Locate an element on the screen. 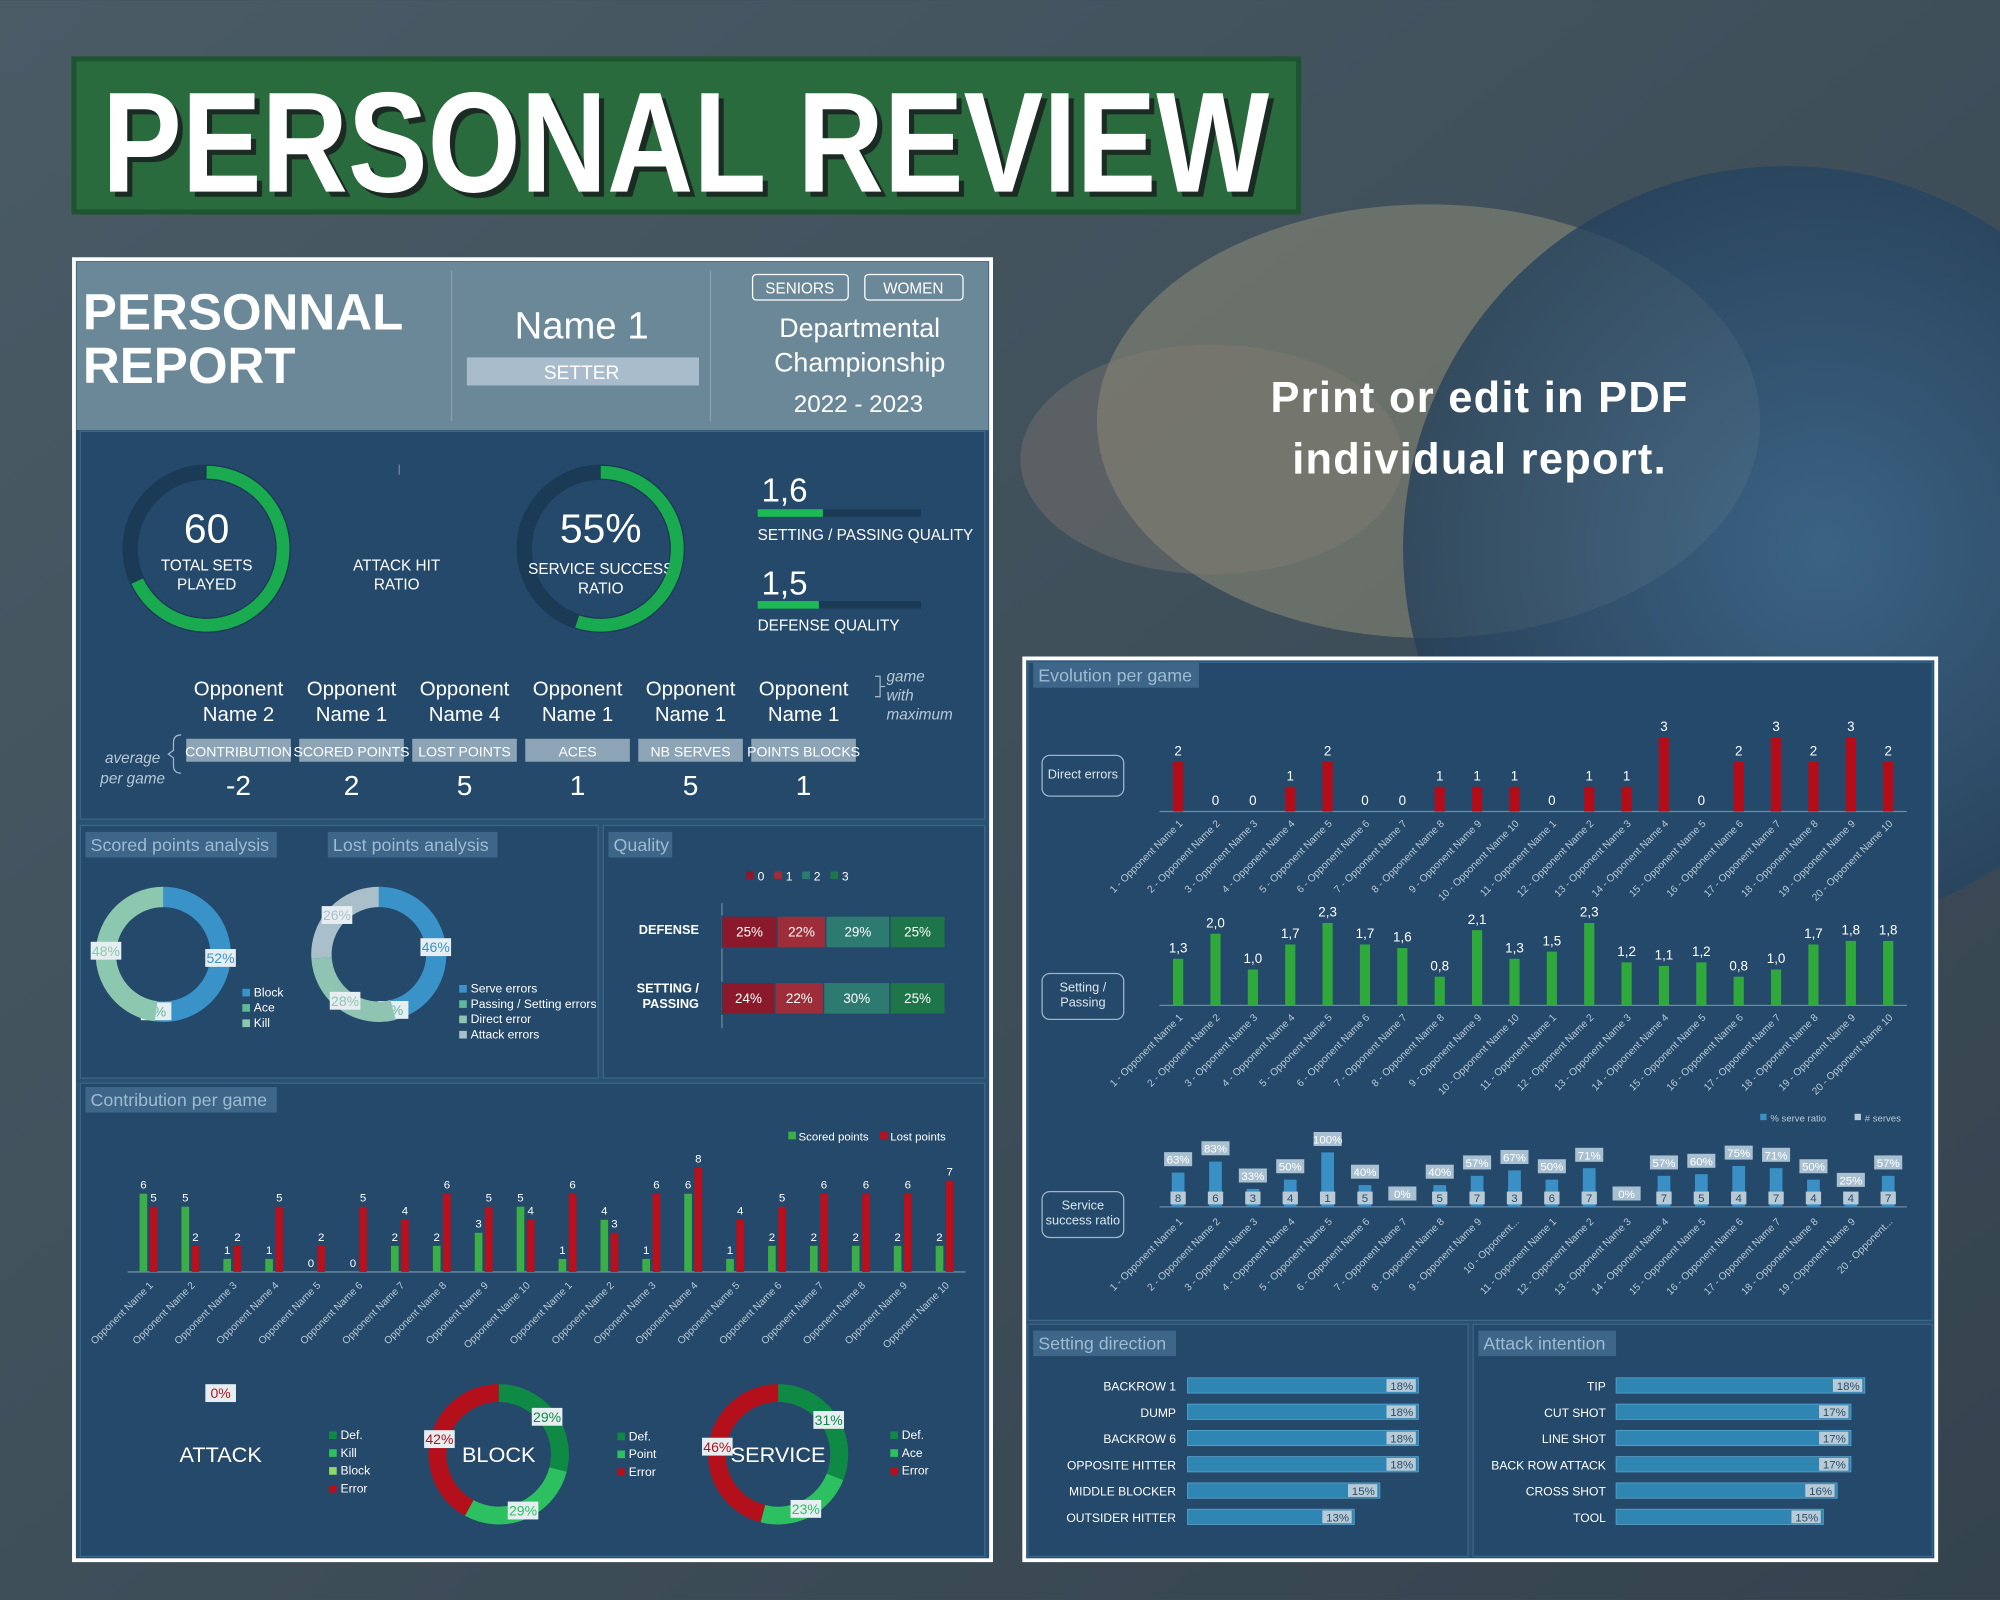 The height and width of the screenshot is (1600, 2000). stat-label-box is located at coordinates (464, 750).